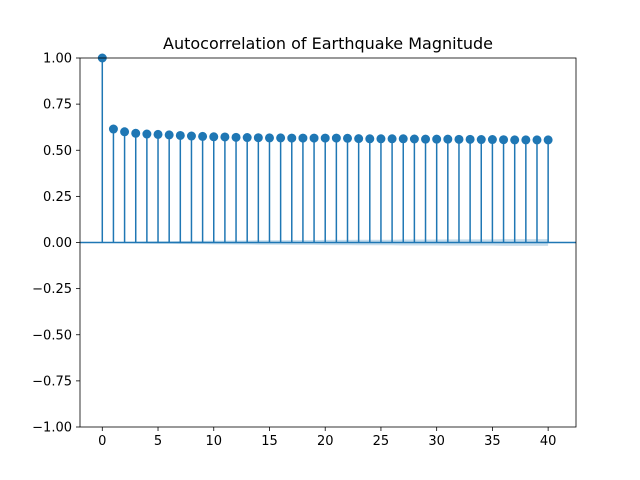  I want to click on y-tick-label: −1.00, so click(52, 428).